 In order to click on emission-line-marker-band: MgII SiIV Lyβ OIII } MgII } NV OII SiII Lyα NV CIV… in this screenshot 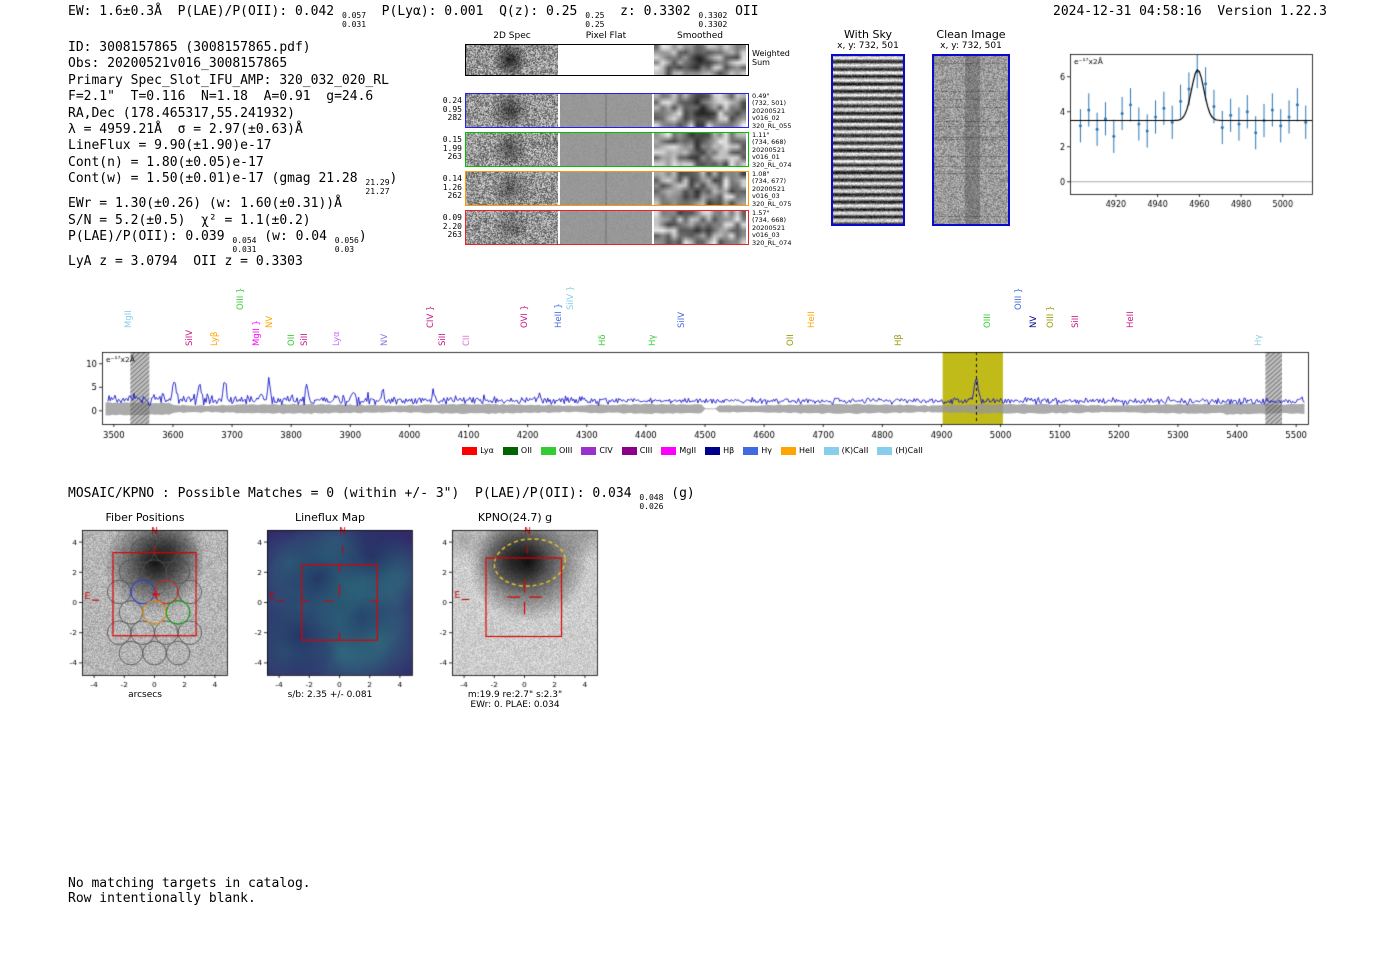, I will do `click(692, 303)`.